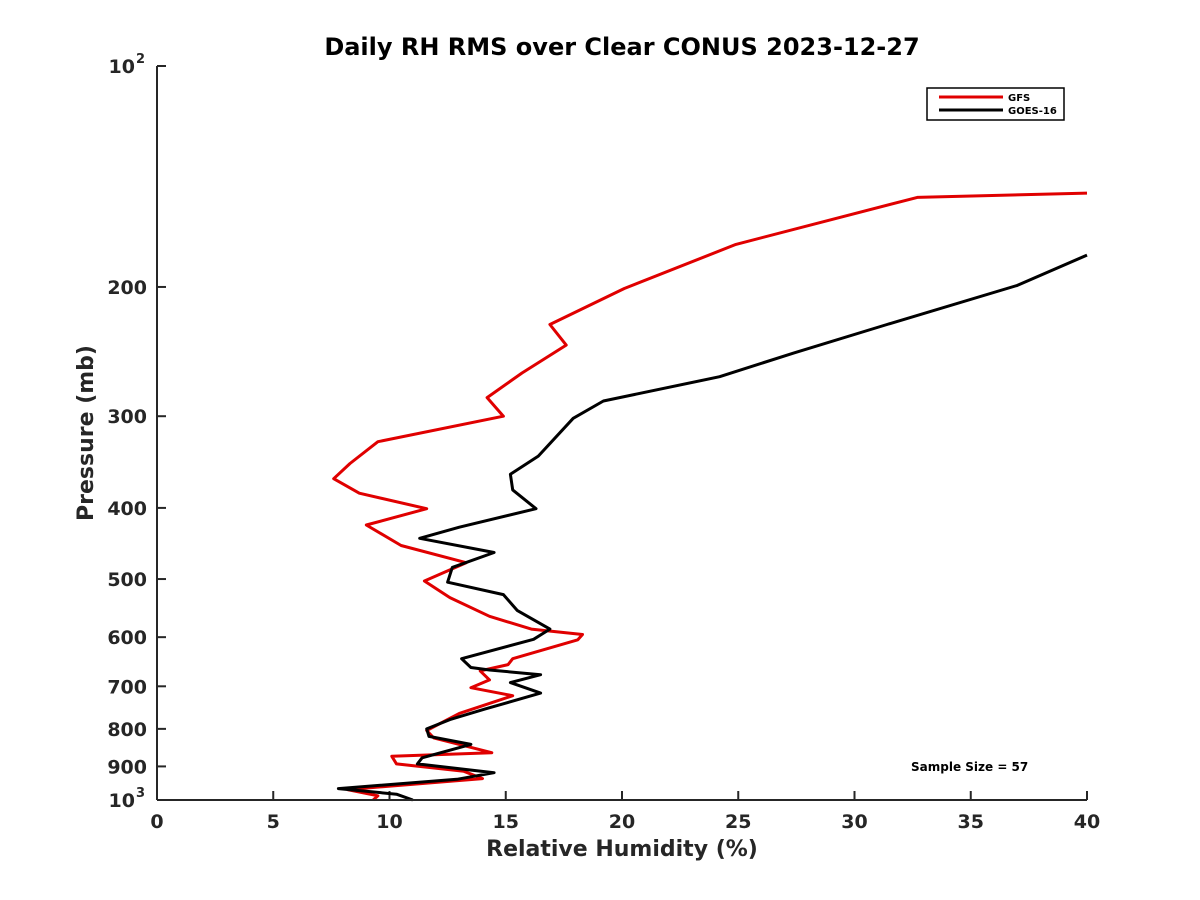 The width and height of the screenshot is (1200, 900). I want to click on y-tick-label: 800, so click(127, 730).